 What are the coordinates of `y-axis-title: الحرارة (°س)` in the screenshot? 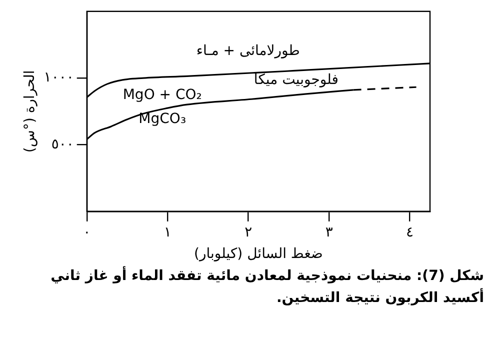 It's located at (30, 111).